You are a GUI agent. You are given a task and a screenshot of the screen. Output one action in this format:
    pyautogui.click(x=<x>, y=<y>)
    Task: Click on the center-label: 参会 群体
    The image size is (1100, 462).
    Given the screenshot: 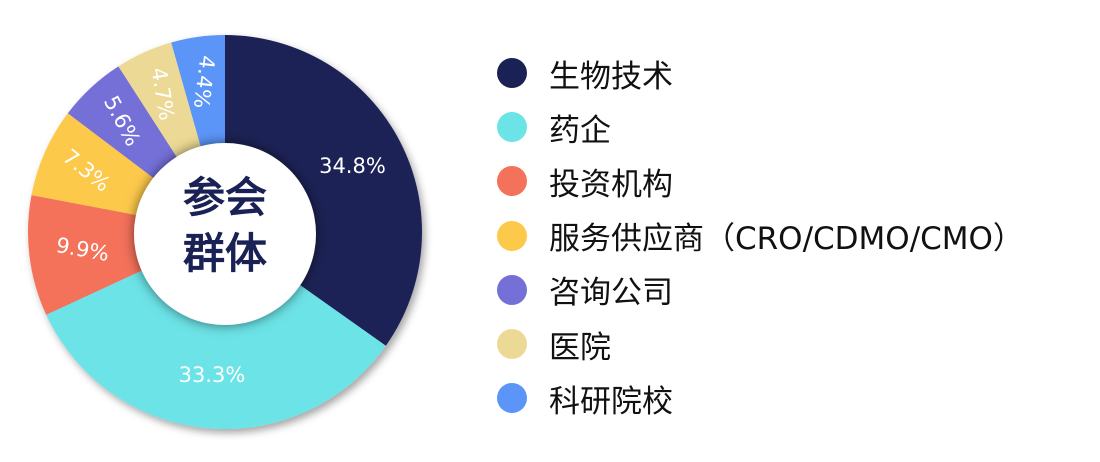 What is the action you would take?
    pyautogui.click(x=225, y=226)
    